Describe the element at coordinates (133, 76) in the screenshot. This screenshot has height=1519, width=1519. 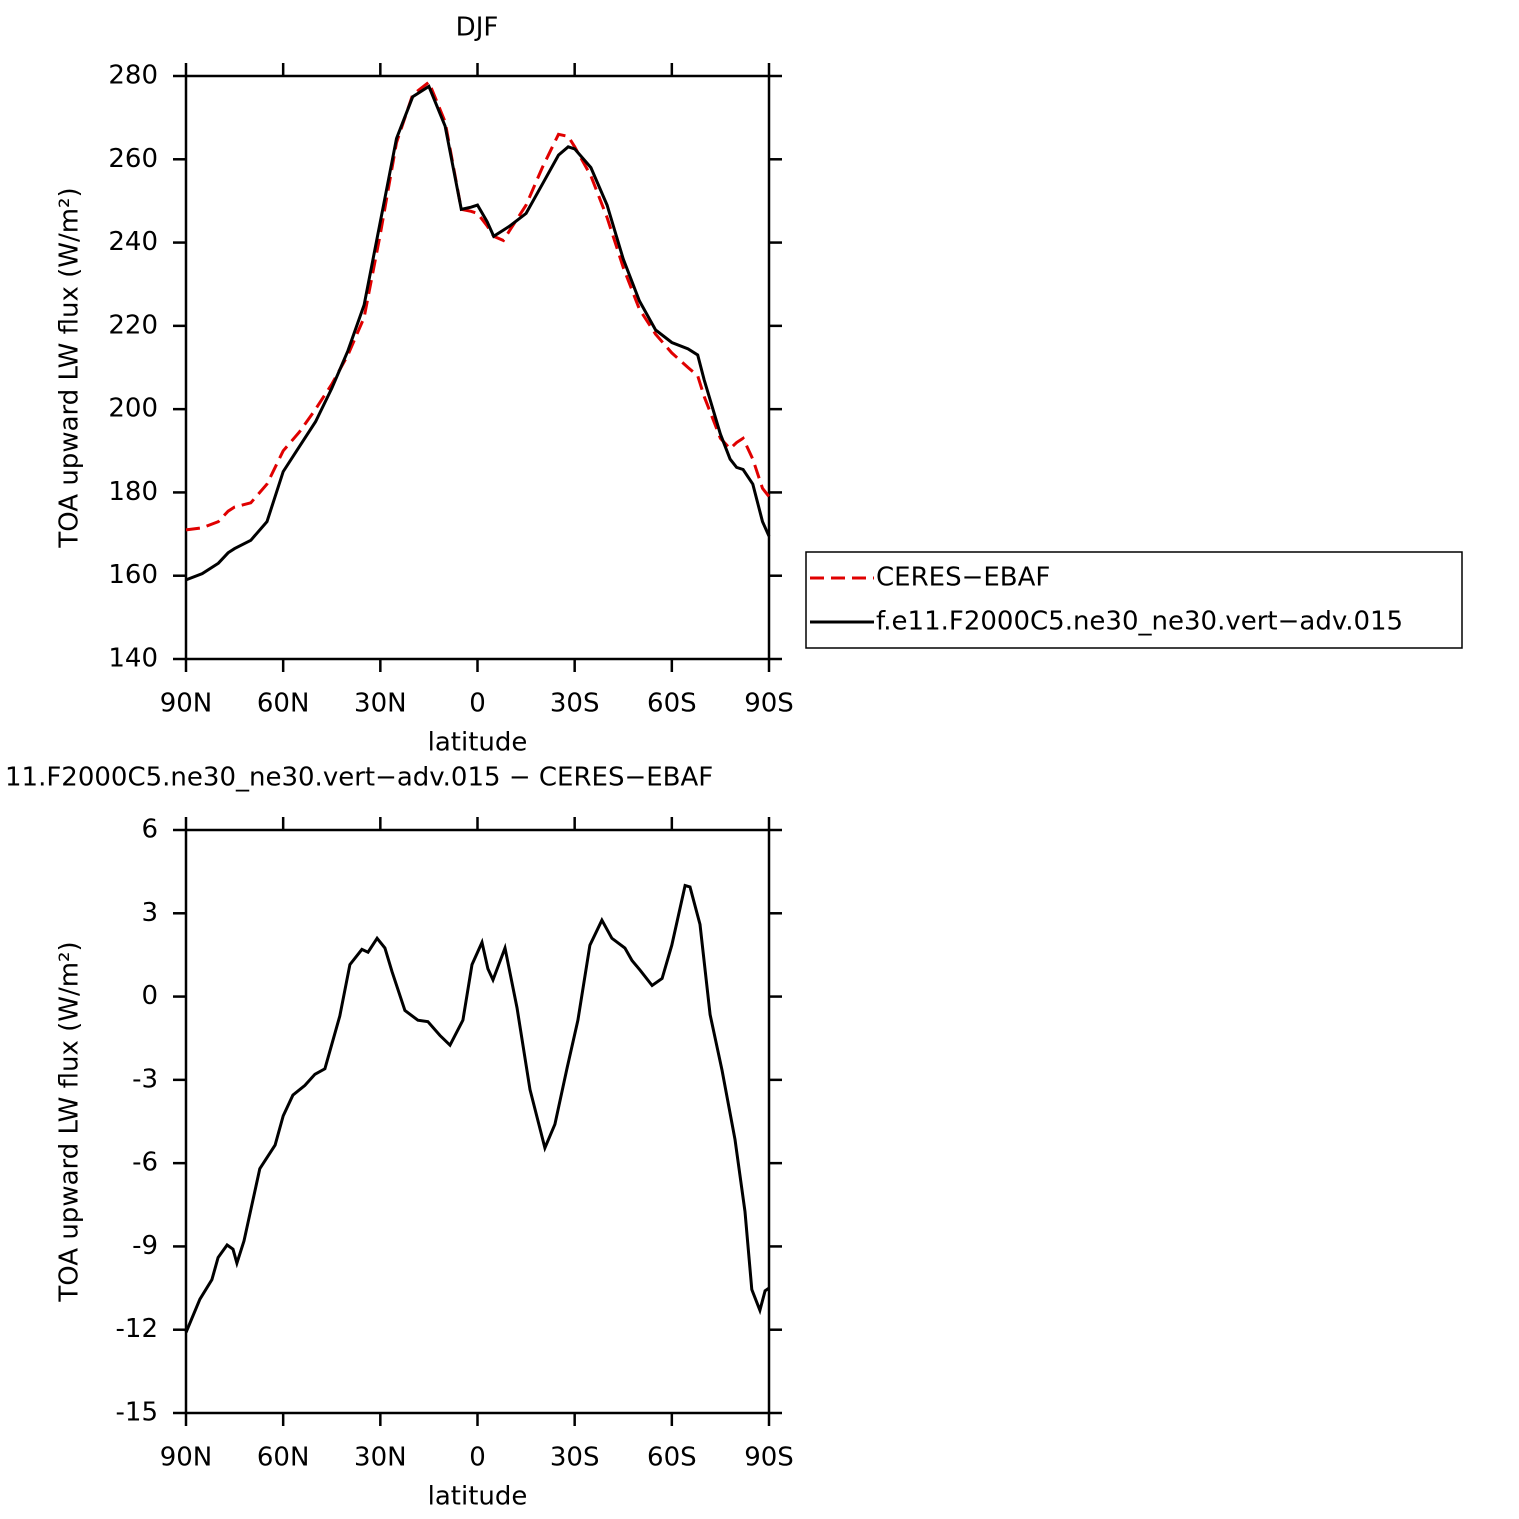
I see `y-tick-label: 280` at that location.